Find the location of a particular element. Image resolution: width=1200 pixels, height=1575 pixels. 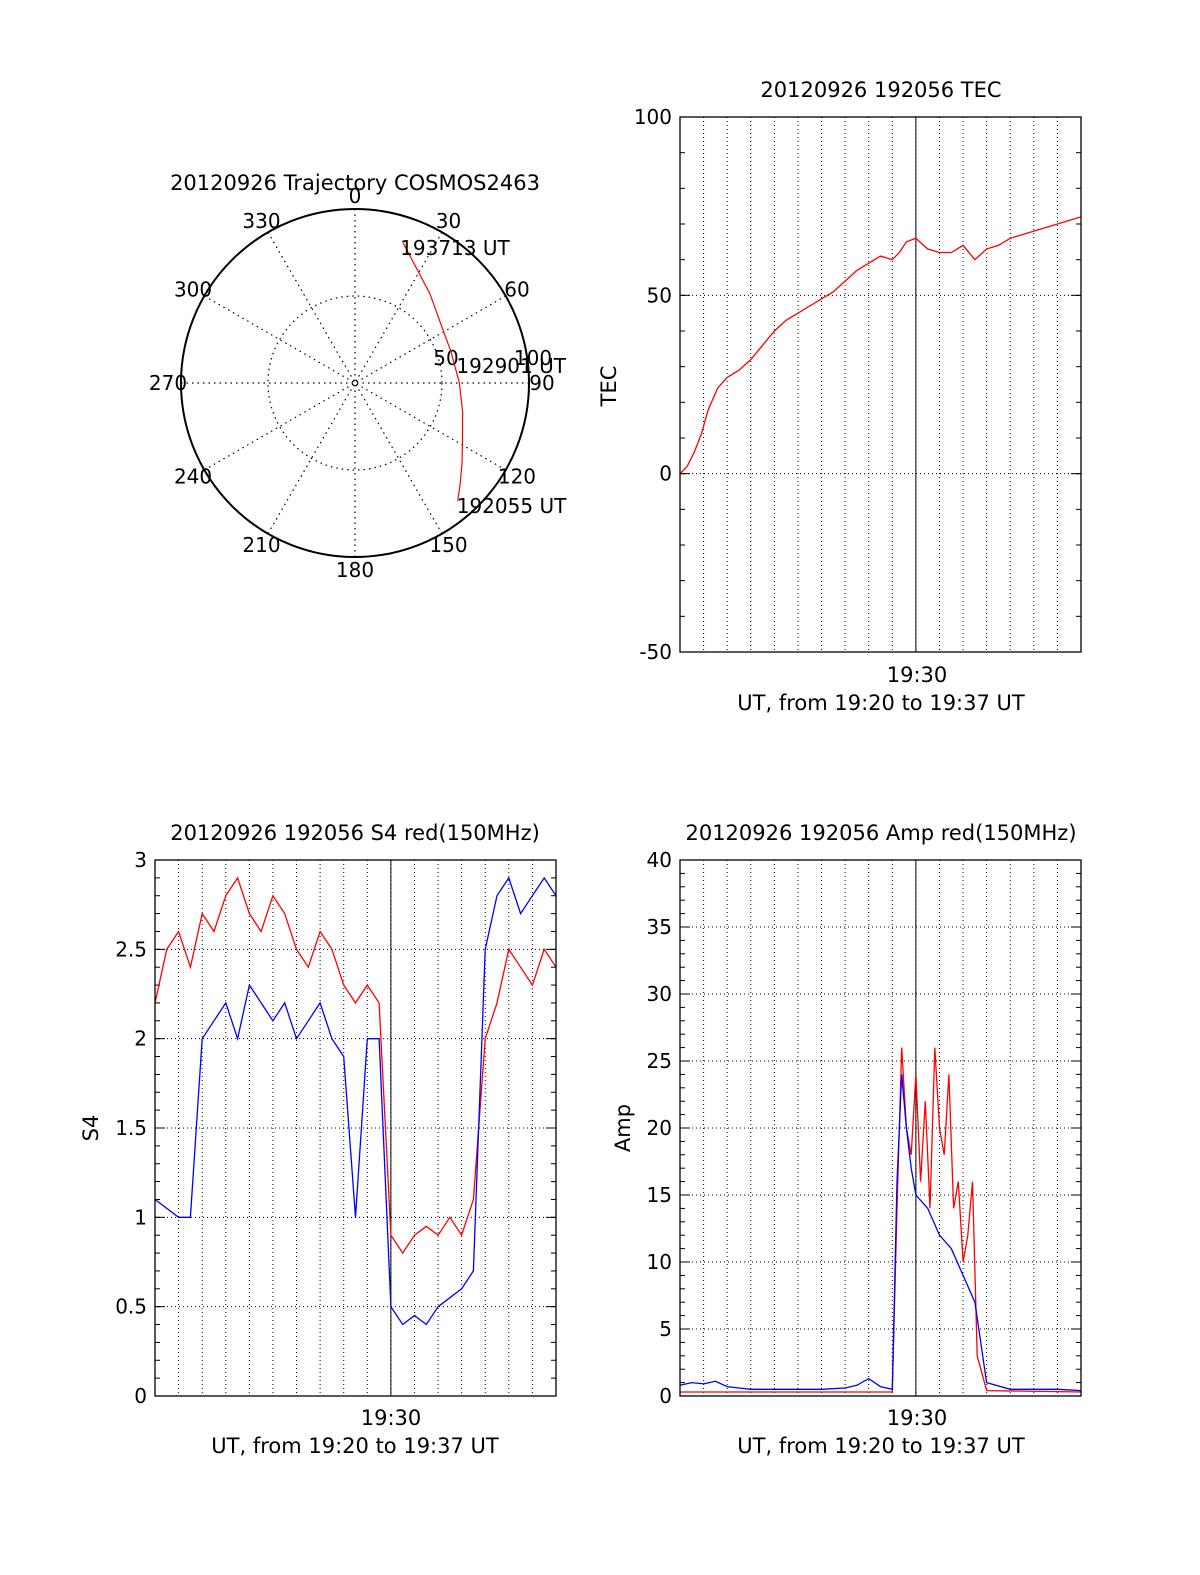

polar-chart-title: 20120926 Trajectory COSMOS2463 is located at coordinates (355, 183).